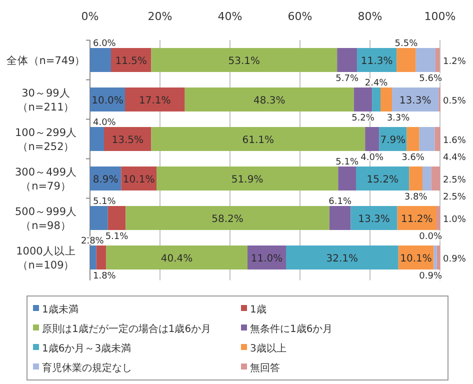 The width and height of the screenshot is (473, 384). I want to click on data-label: 1.2%, so click(454, 62).